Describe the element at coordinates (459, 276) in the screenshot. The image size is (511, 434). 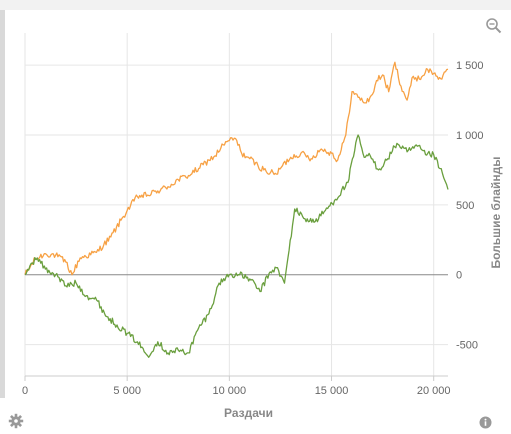
I see `y-tick-label-1: 0` at that location.